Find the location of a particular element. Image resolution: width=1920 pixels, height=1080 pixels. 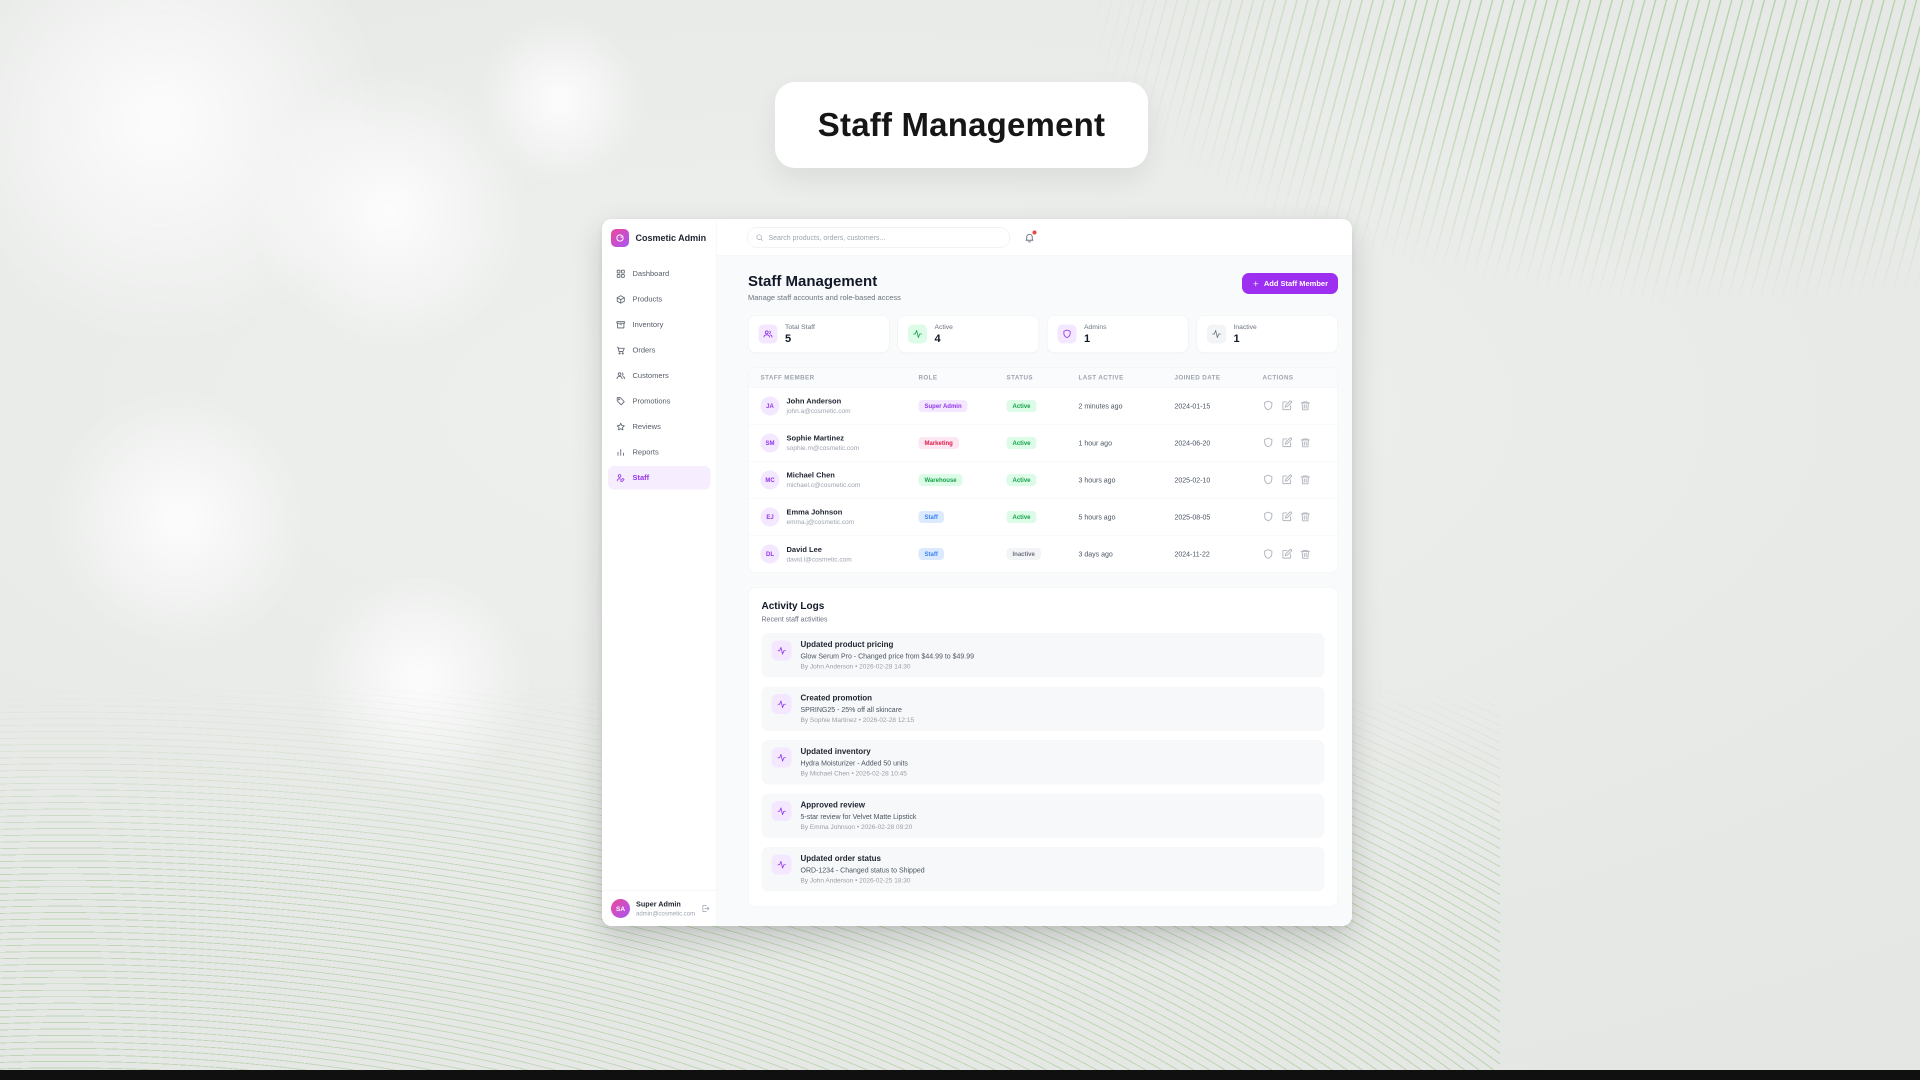

column-header: LAST ACTIVE is located at coordinates (1101, 377).